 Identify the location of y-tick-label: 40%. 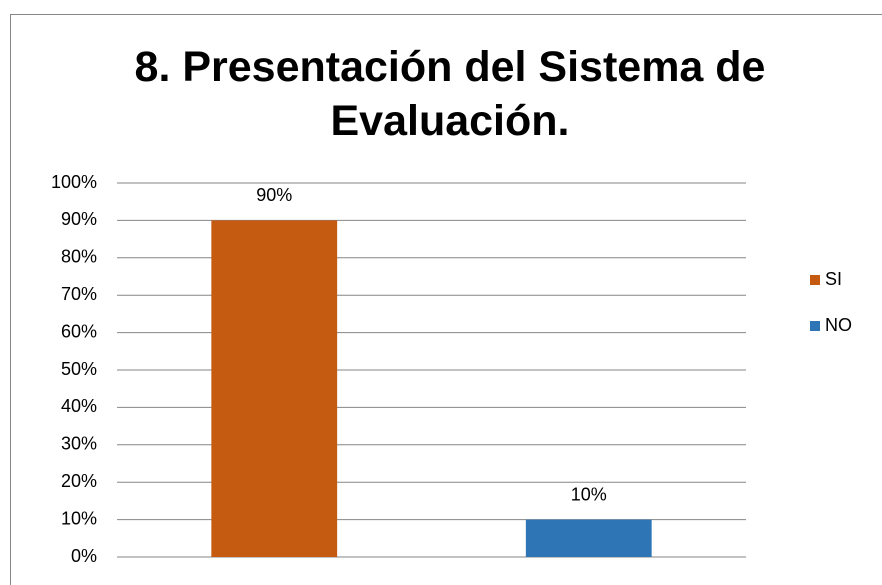
(79, 406).